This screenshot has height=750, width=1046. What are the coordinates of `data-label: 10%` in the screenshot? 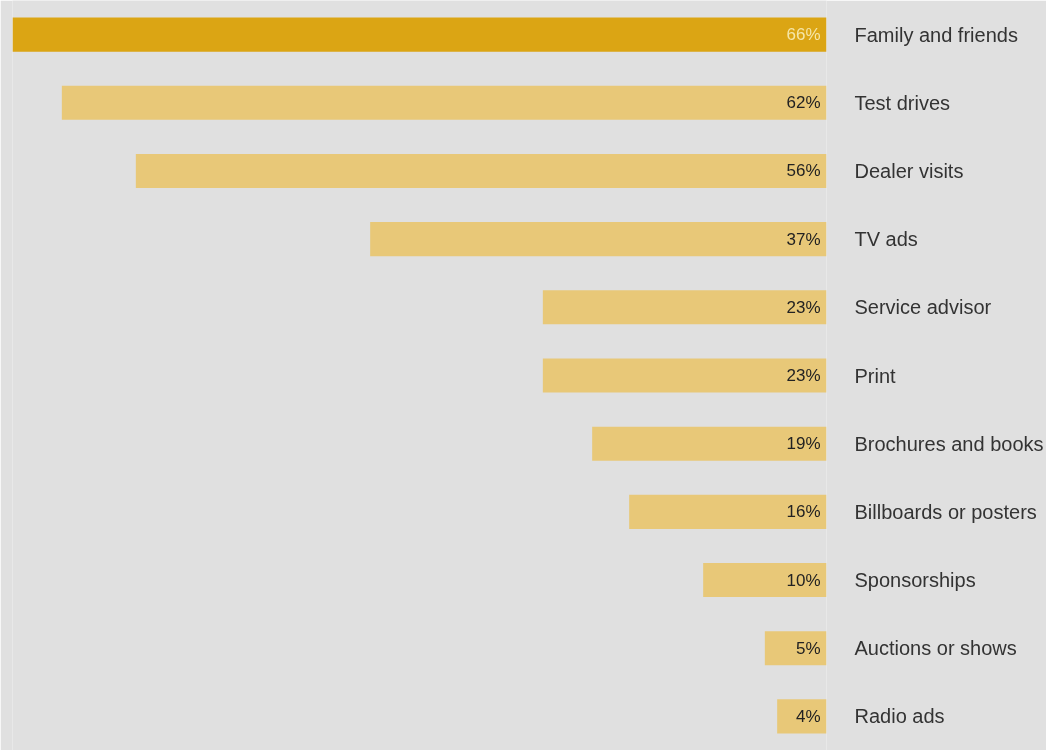 It's located at (803, 580).